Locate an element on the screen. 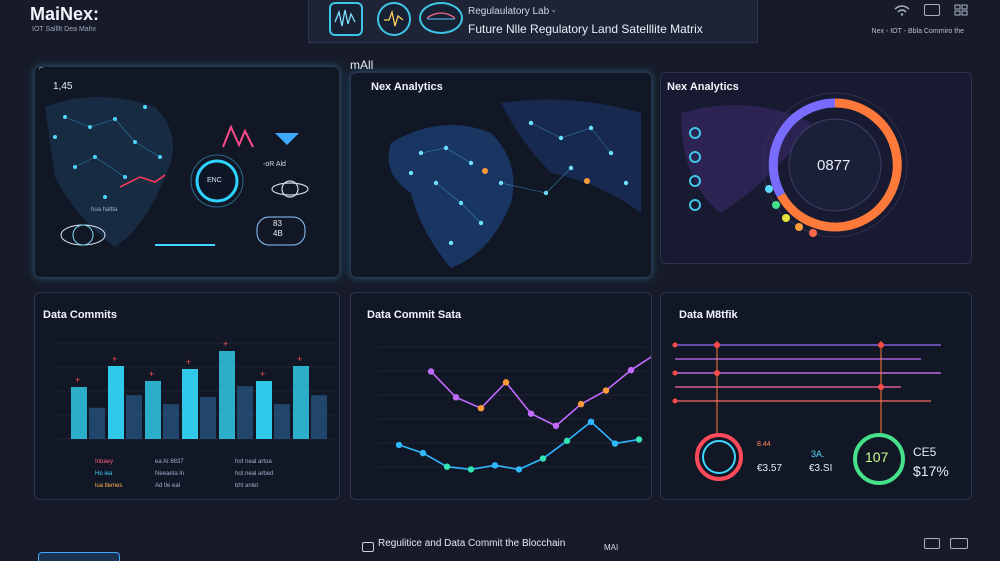 The height and width of the screenshot is (561, 1000). middle-label: mAll is located at coordinates (362, 65).